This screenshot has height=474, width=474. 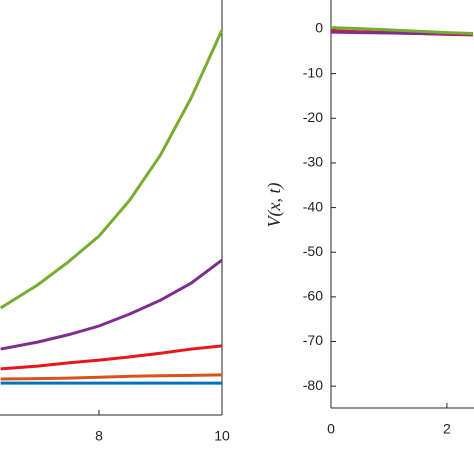 What do you see at coordinates (313, 340) in the screenshot?
I see `y-tick-label: -70` at bounding box center [313, 340].